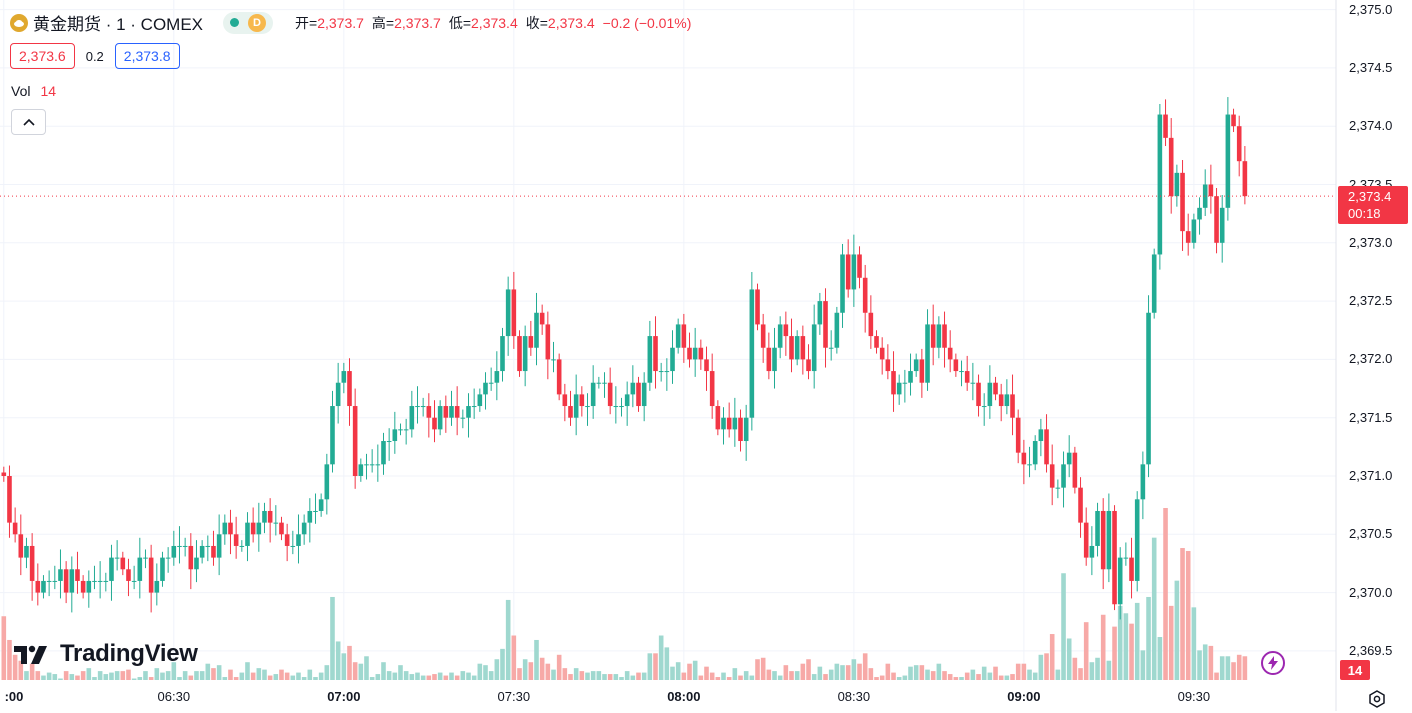  I want to click on bid-ask-quote: 2,373.6 0.2 2,373.8, so click(95, 56).